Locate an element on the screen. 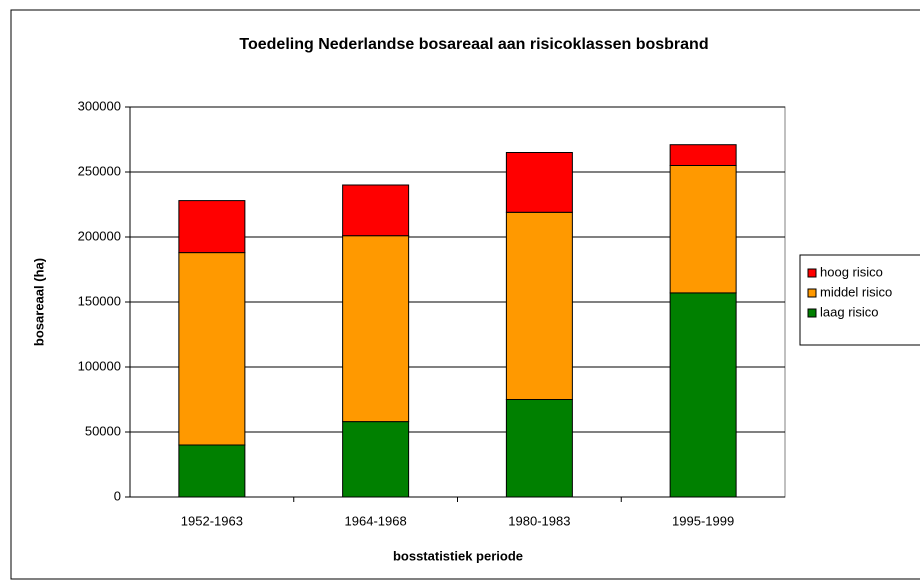  legend-box is located at coordinates (859, 300).